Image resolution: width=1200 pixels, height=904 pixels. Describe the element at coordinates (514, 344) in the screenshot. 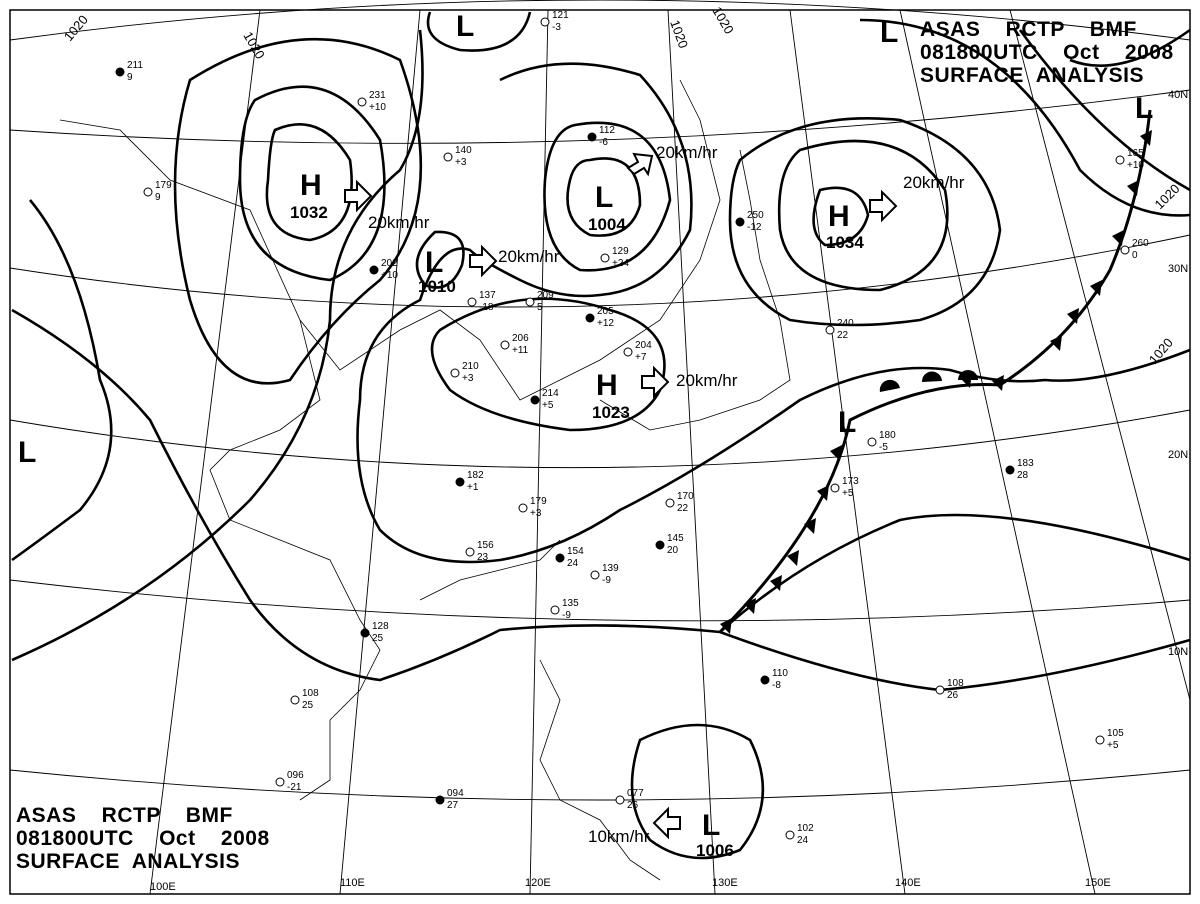

I see `station-plot: 206+11` at that location.